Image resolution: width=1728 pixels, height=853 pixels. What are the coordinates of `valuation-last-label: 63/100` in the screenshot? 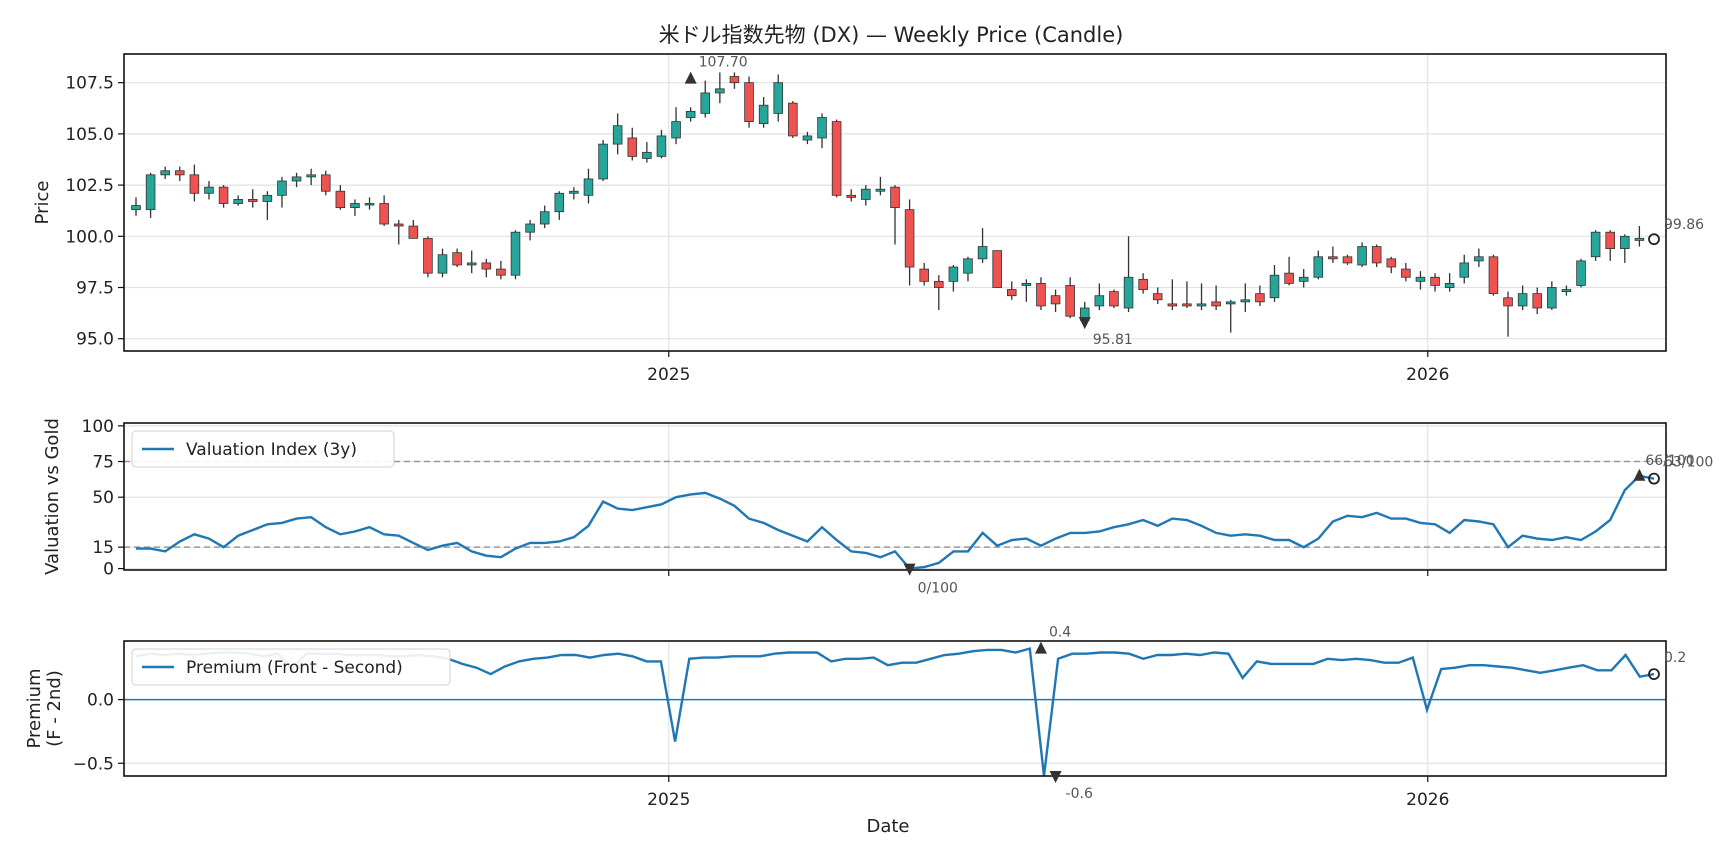 It's located at (1688, 463).